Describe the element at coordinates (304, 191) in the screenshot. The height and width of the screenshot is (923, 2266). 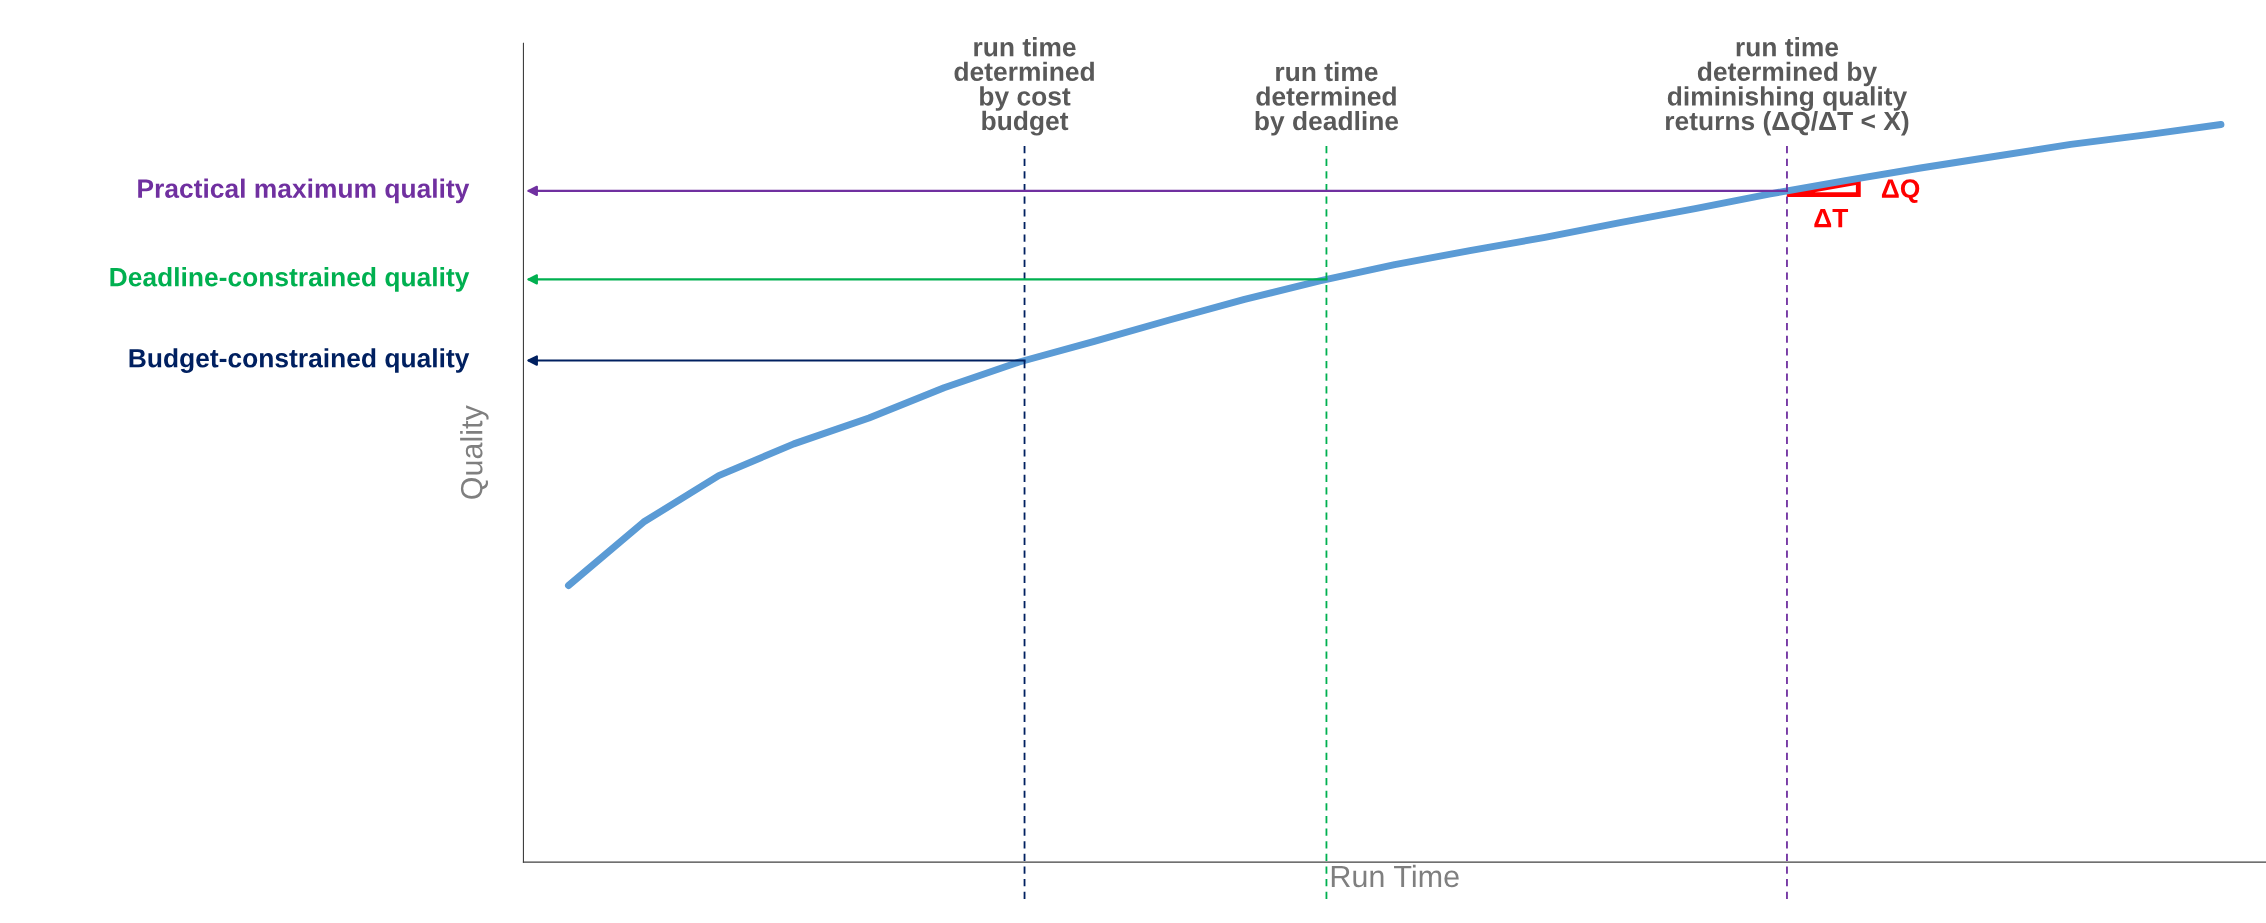
I see `ref-line-label: Practical maximum quality` at that location.